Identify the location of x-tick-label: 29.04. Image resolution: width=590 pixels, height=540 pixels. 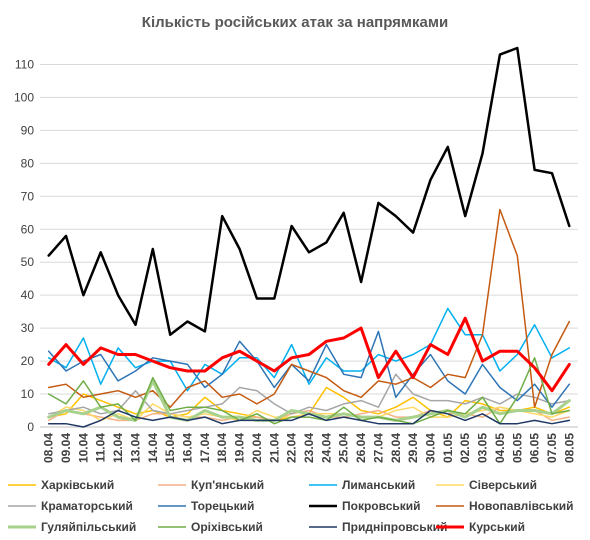
(413, 448).